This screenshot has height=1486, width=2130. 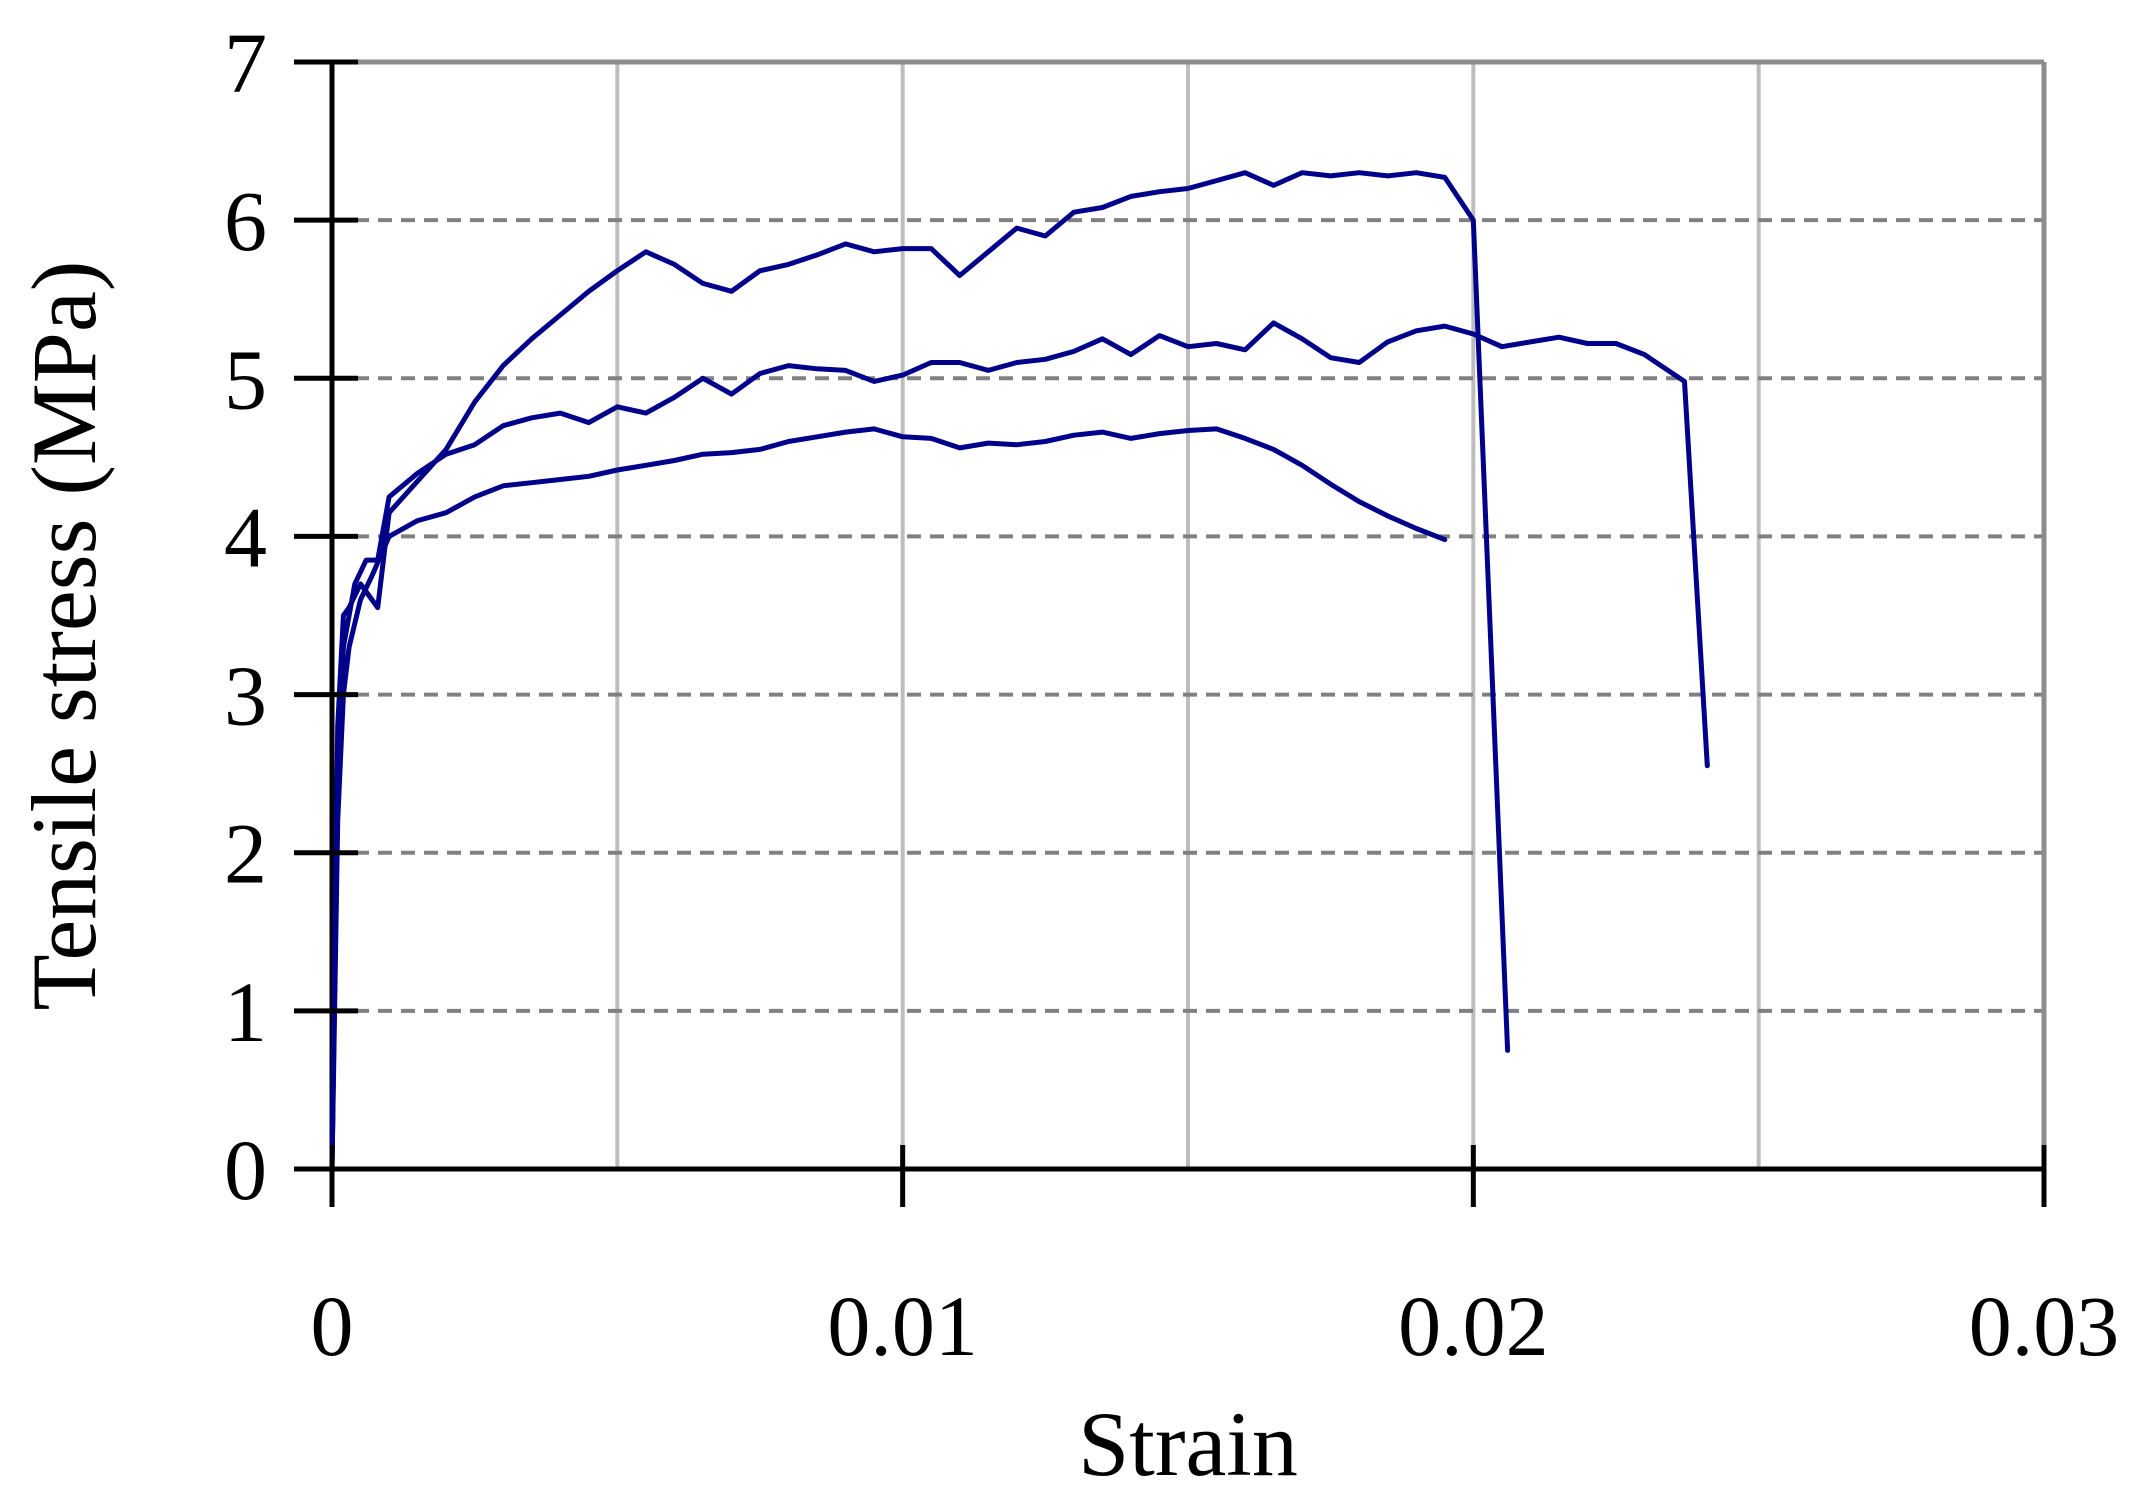 I want to click on x-axis-title: Strain, so click(x=1188, y=1439).